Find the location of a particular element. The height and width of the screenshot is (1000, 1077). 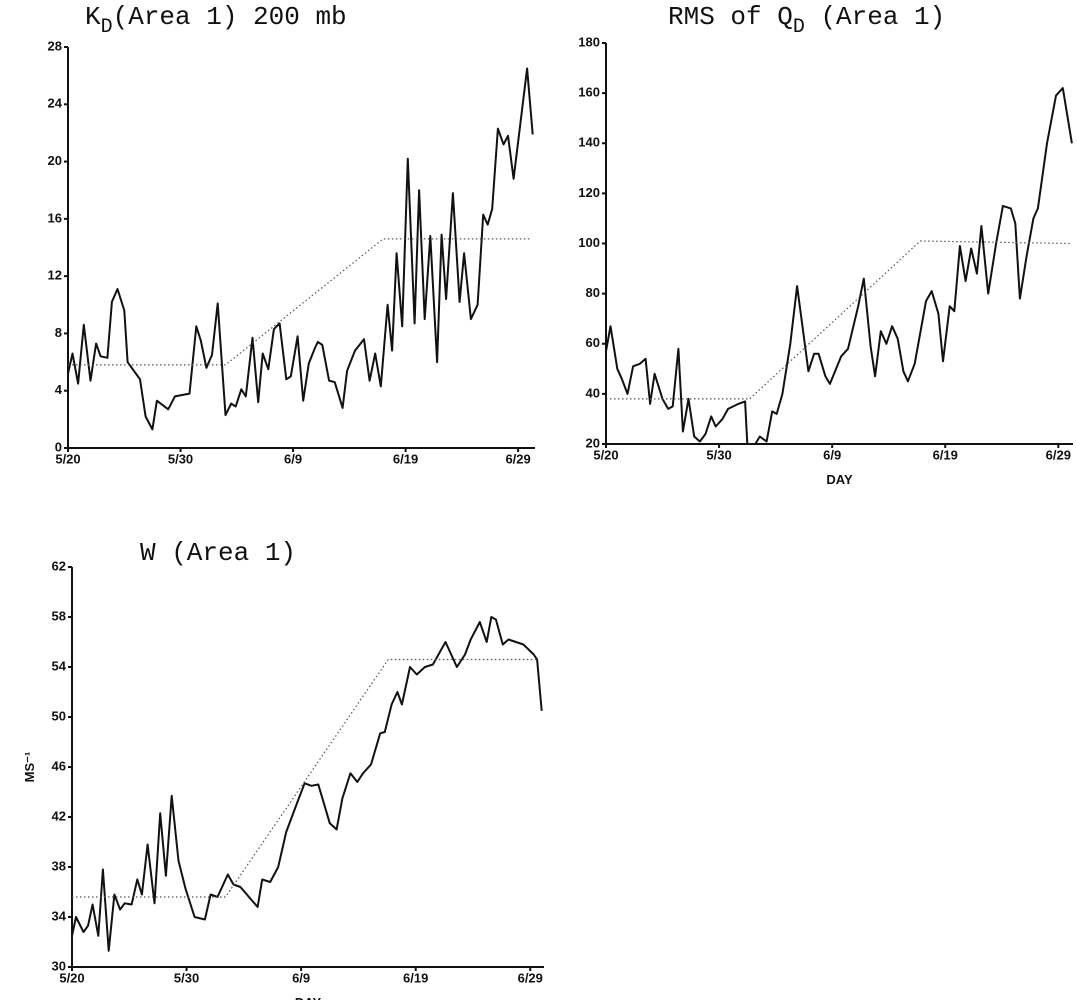

y-tick-label: 62 is located at coordinates (59, 565).